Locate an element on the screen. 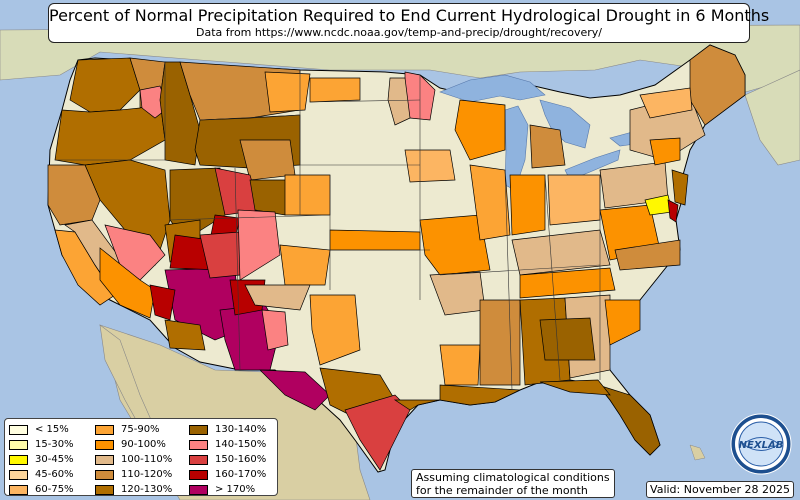  region-va is located at coordinates (647, 255).